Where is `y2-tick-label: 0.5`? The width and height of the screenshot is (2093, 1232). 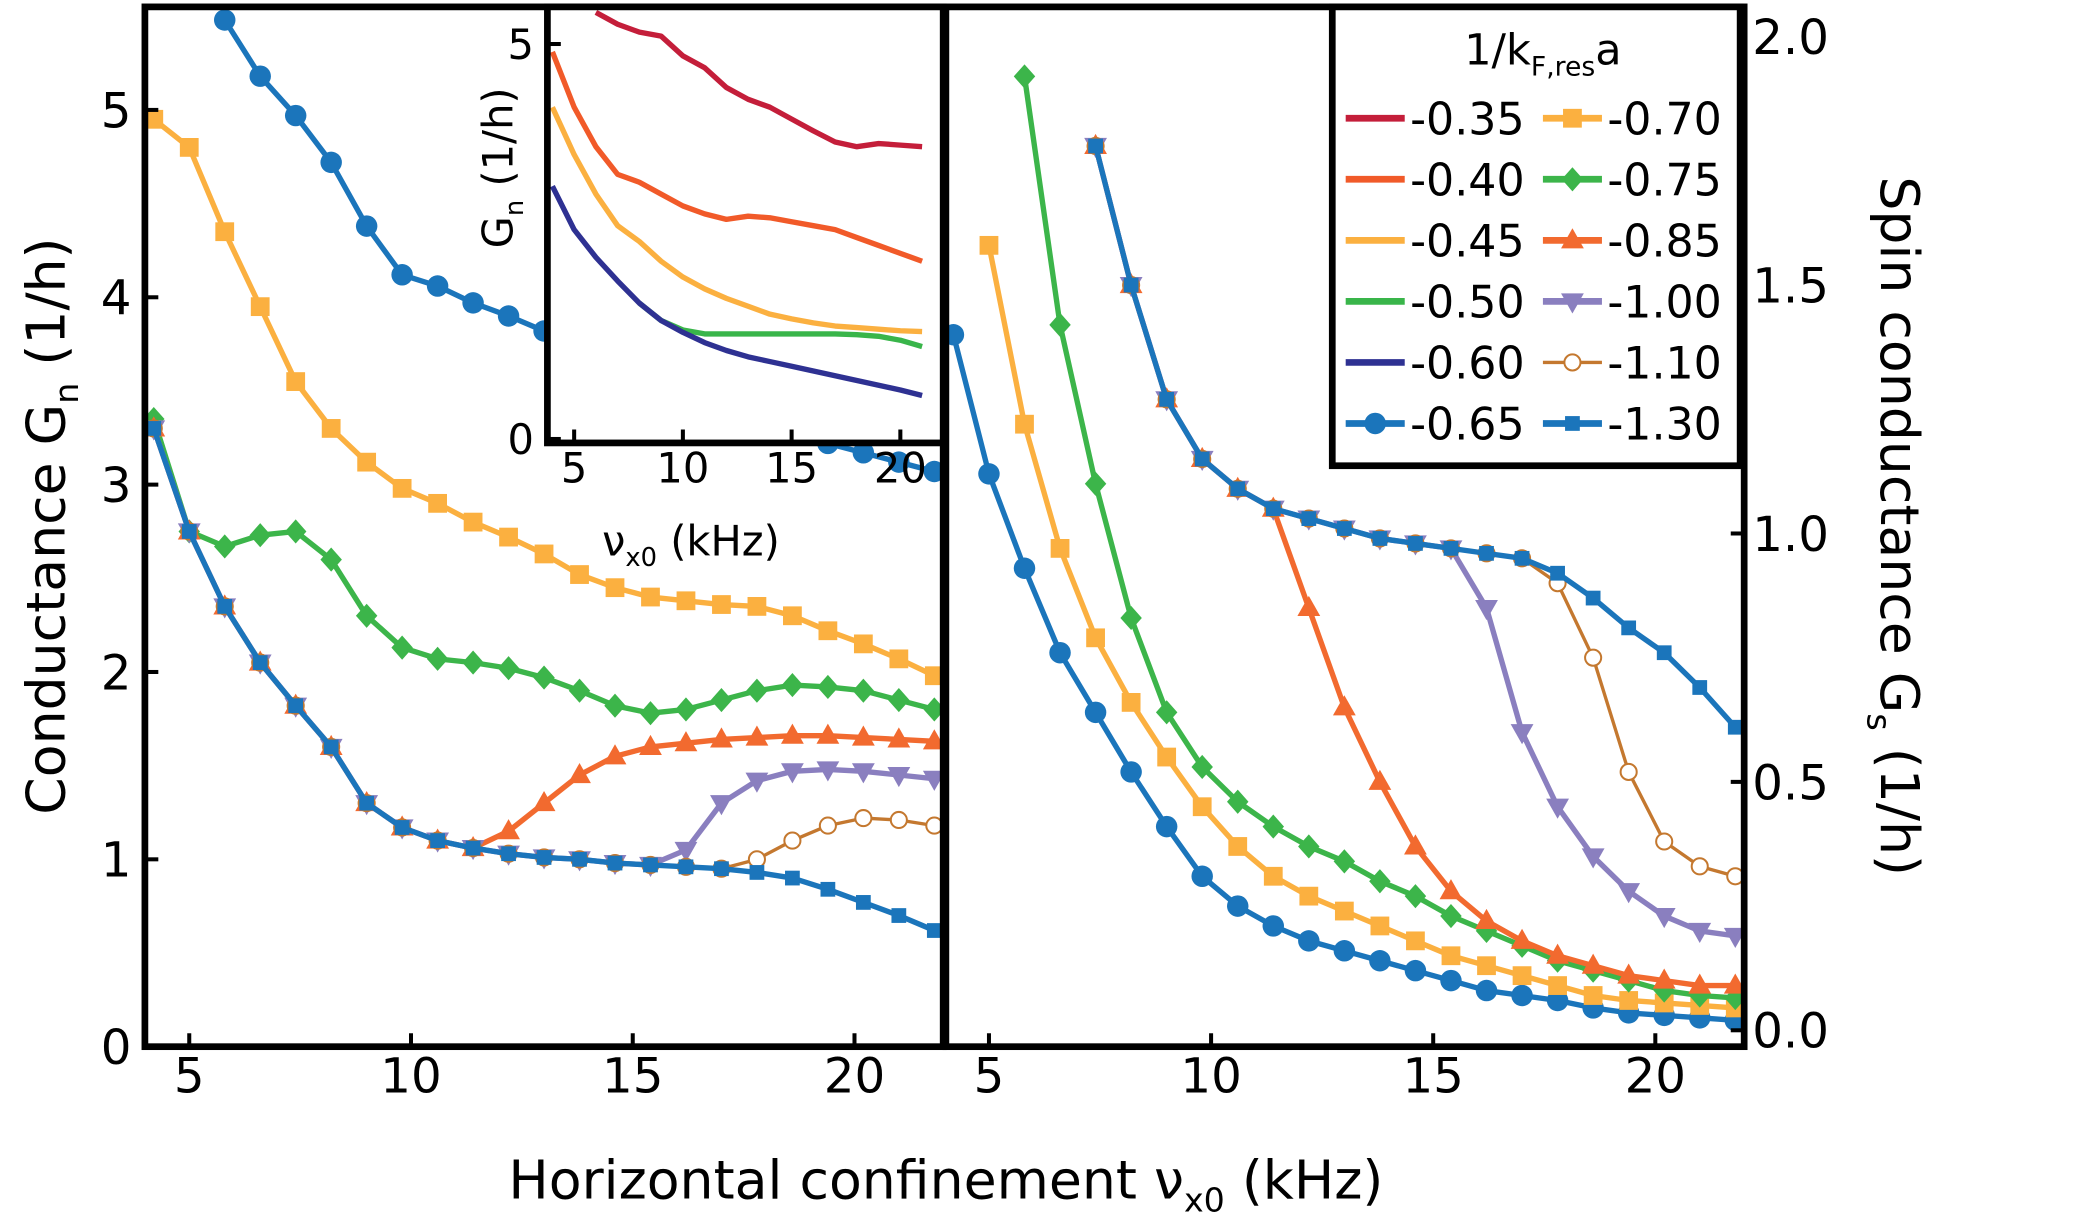
y2-tick-label: 0.5 is located at coordinates (1790, 783).